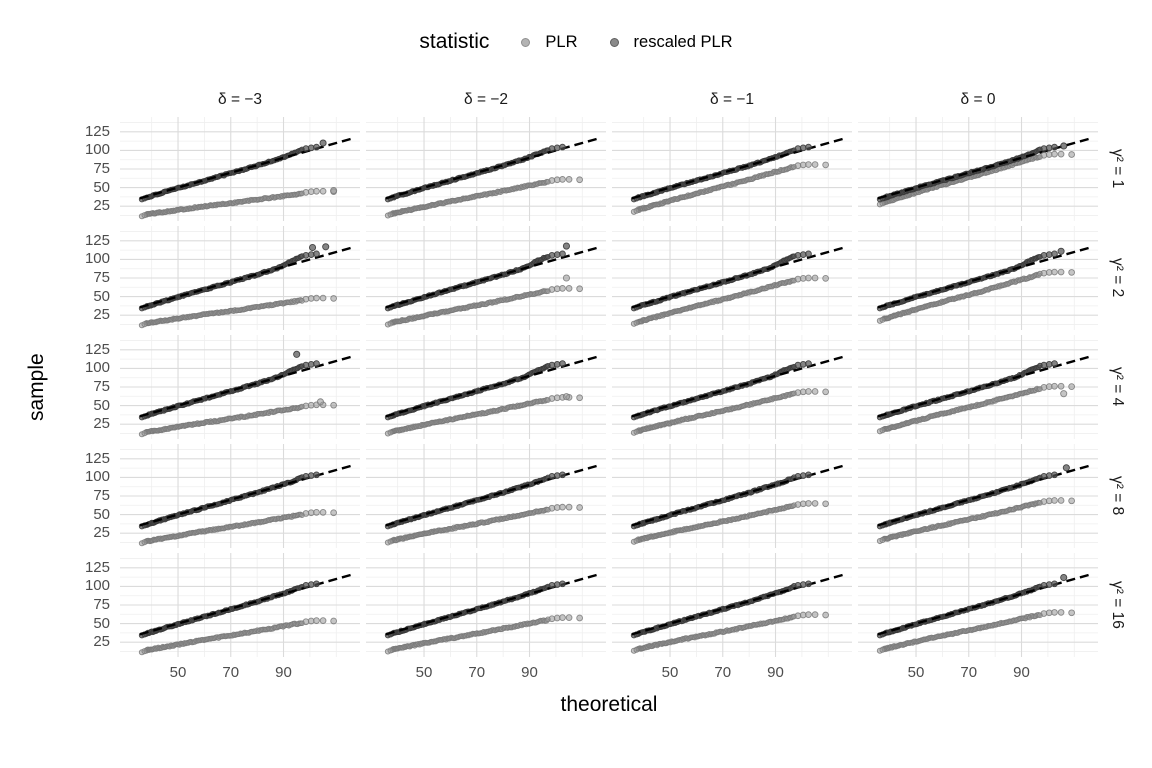 The width and height of the screenshot is (1152, 768). What do you see at coordinates (576, 27) in the screenshot?
I see `legend: statistic PLR rescaled PLR` at bounding box center [576, 27].